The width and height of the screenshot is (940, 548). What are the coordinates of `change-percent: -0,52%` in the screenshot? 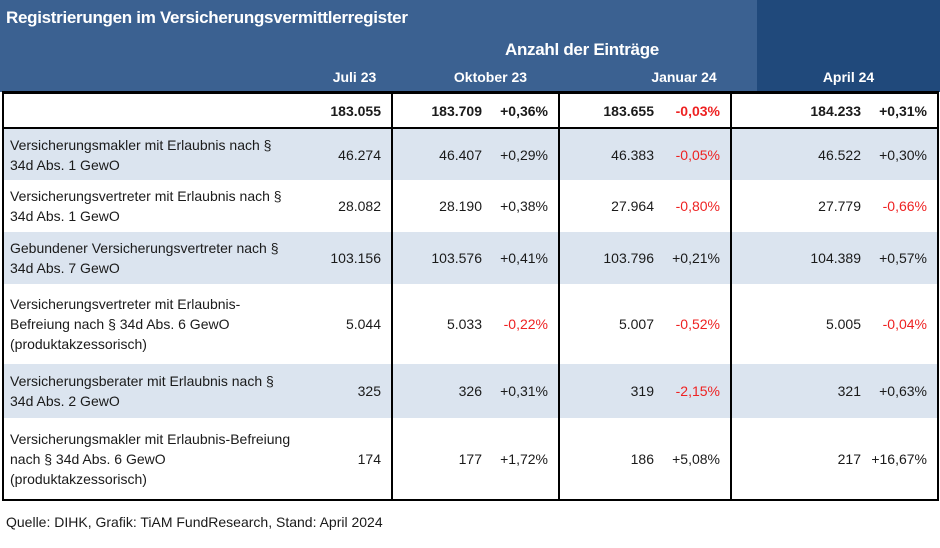 It's located at (697, 324).